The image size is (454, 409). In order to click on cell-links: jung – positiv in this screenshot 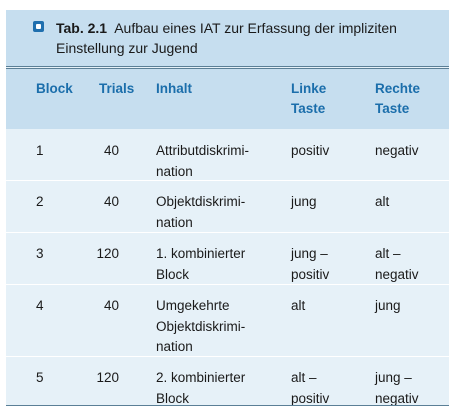, I will do `click(310, 264)`.